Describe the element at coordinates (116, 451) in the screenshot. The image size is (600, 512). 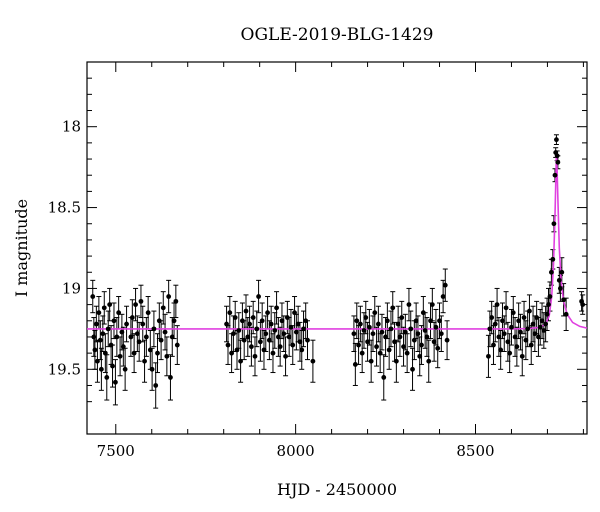
I see `x-tick-label: 7500` at that location.